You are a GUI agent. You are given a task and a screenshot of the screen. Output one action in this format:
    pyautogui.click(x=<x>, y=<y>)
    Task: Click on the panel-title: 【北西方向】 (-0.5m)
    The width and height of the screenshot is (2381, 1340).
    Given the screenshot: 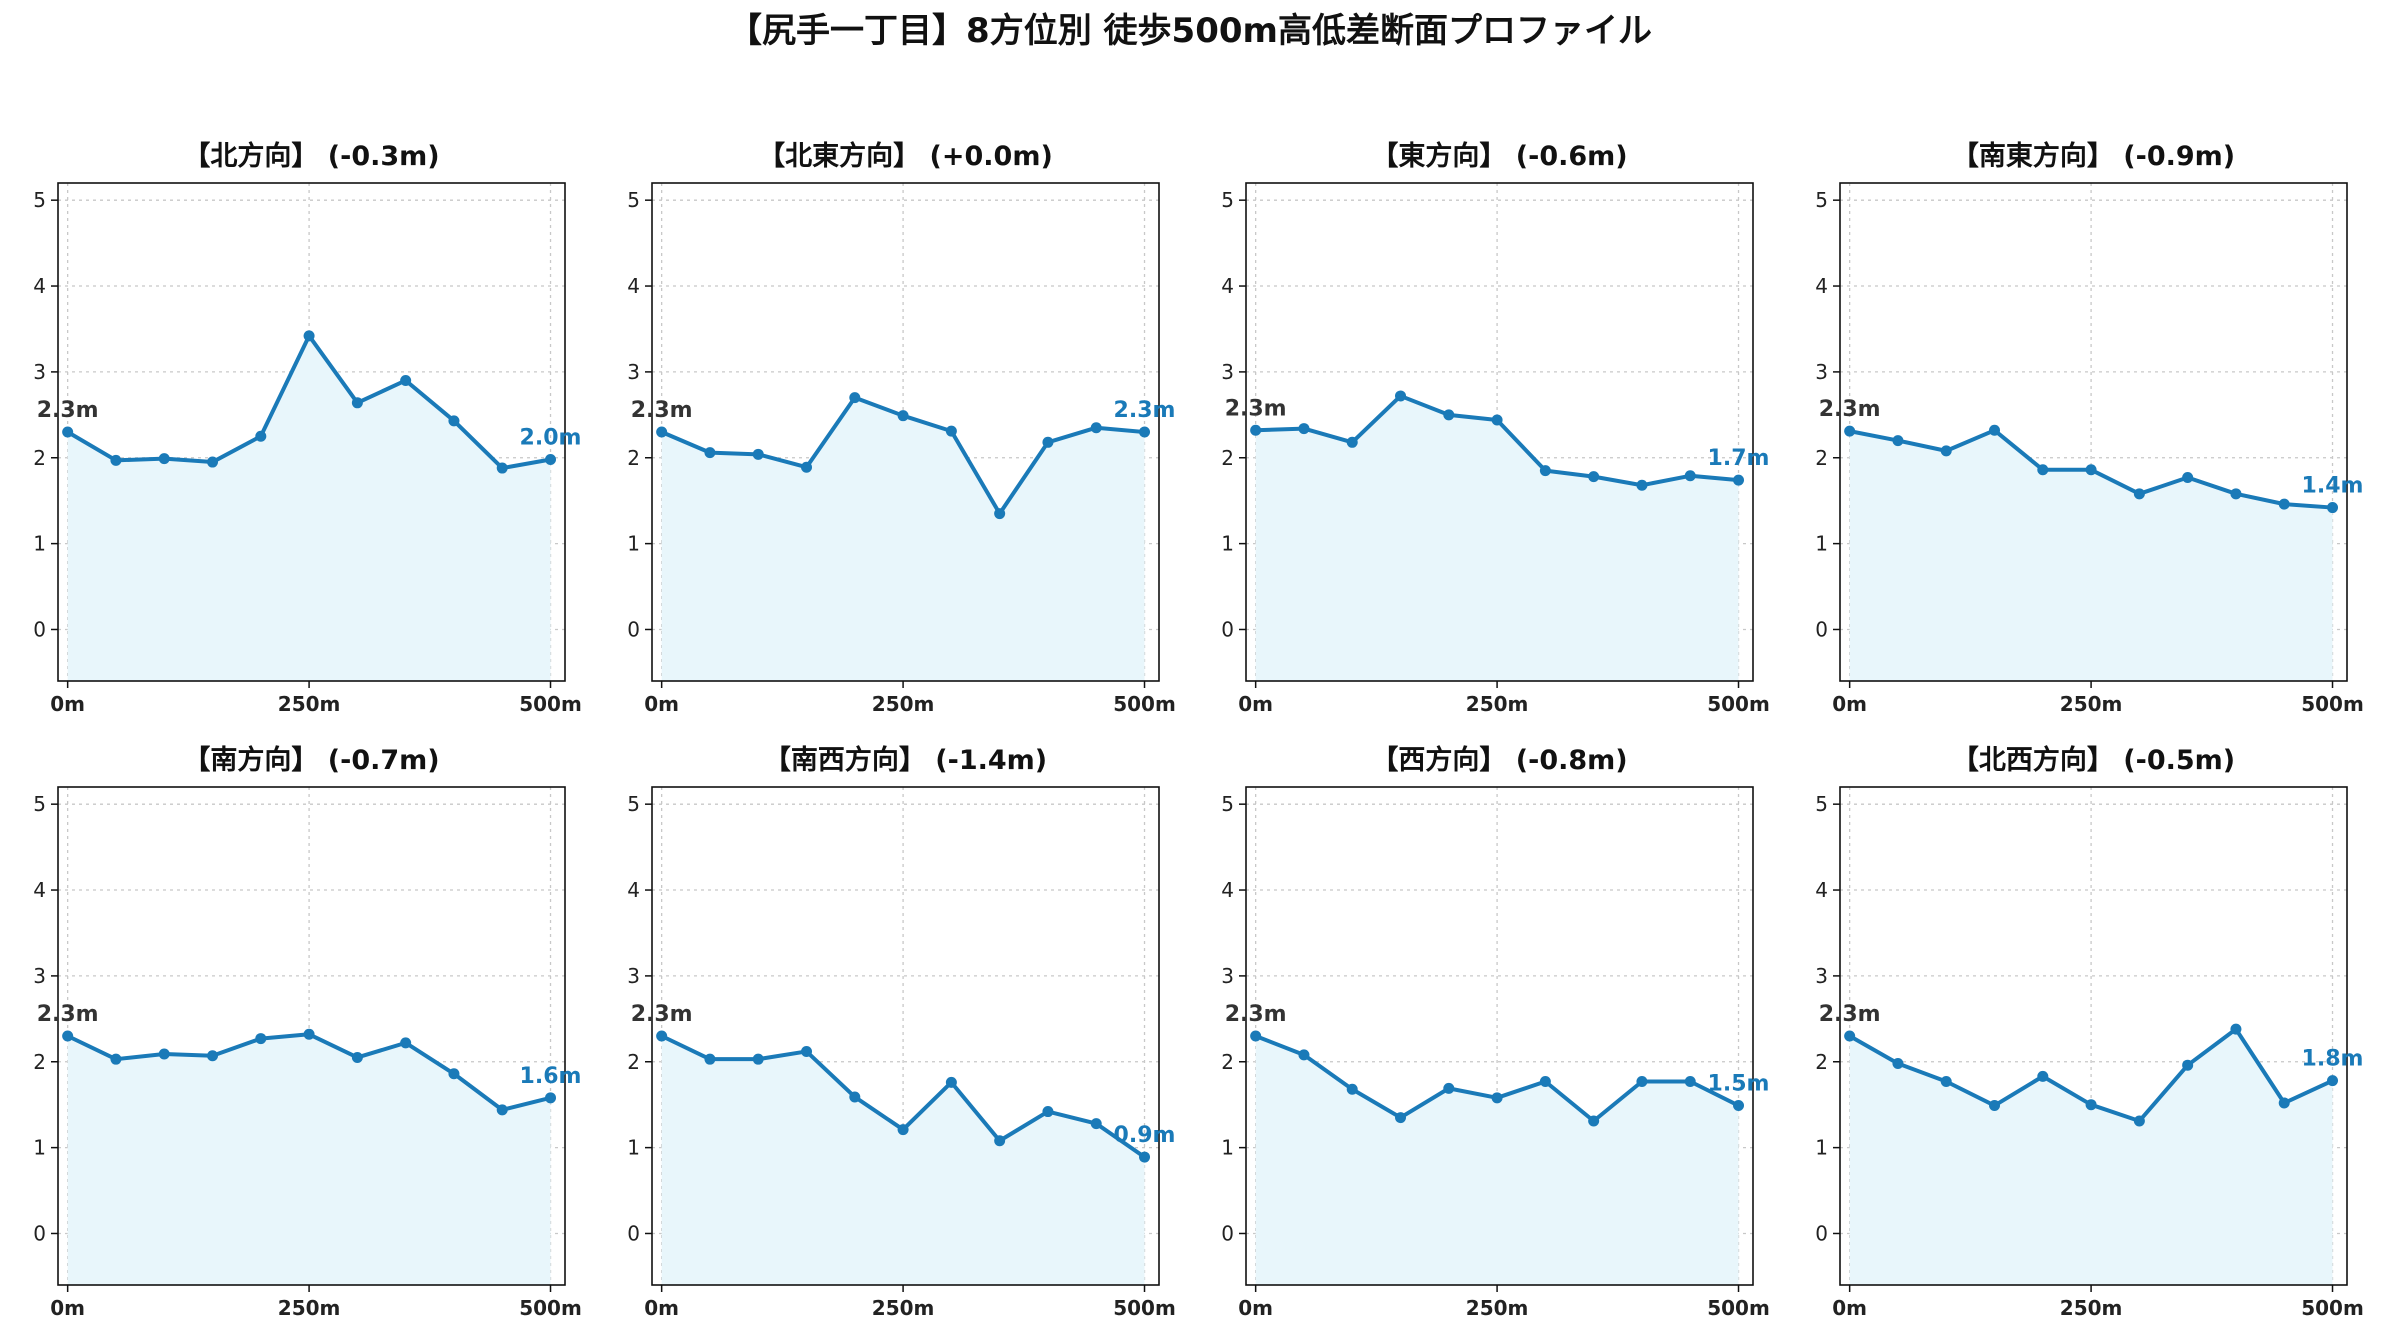 What is the action you would take?
    pyautogui.click(x=2093, y=760)
    